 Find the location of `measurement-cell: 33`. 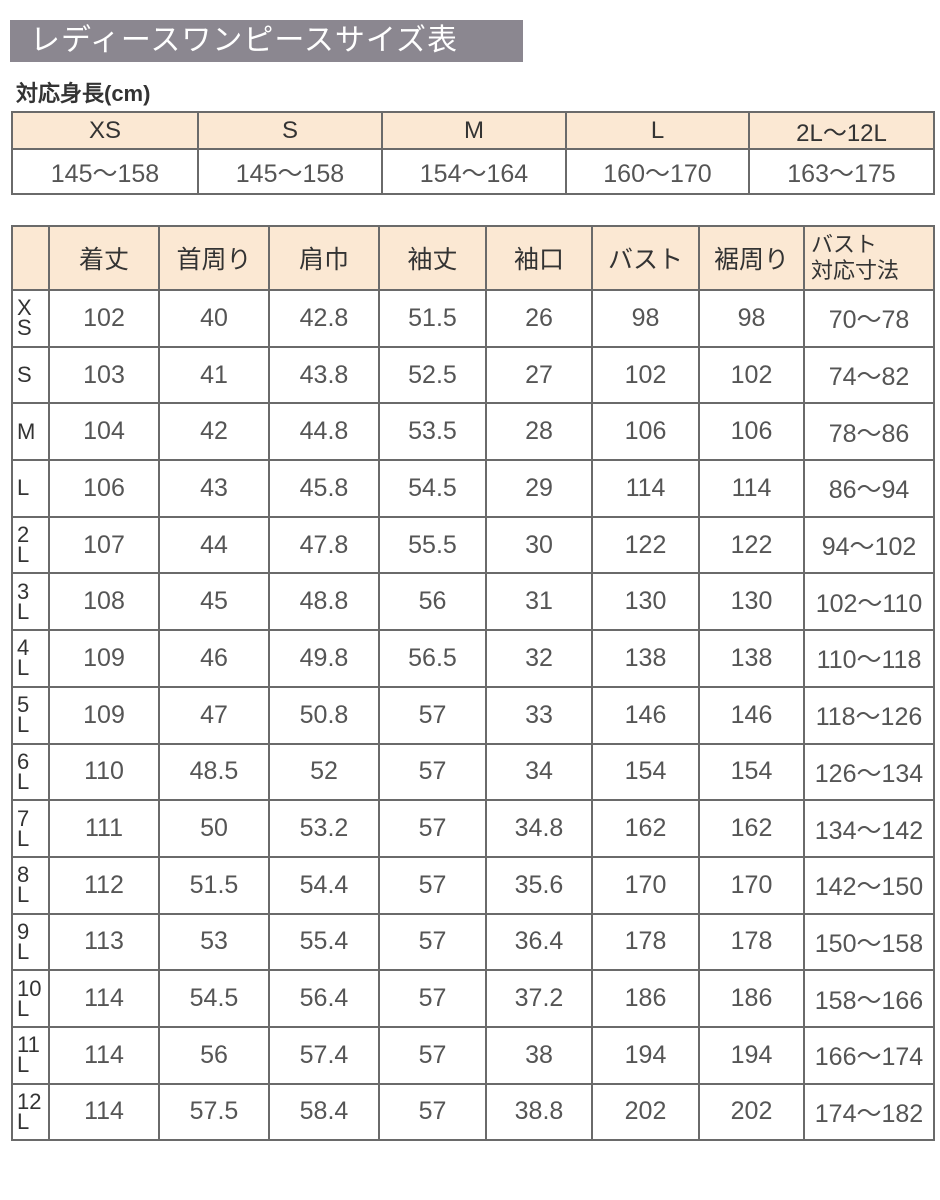

measurement-cell: 33 is located at coordinates (539, 715).